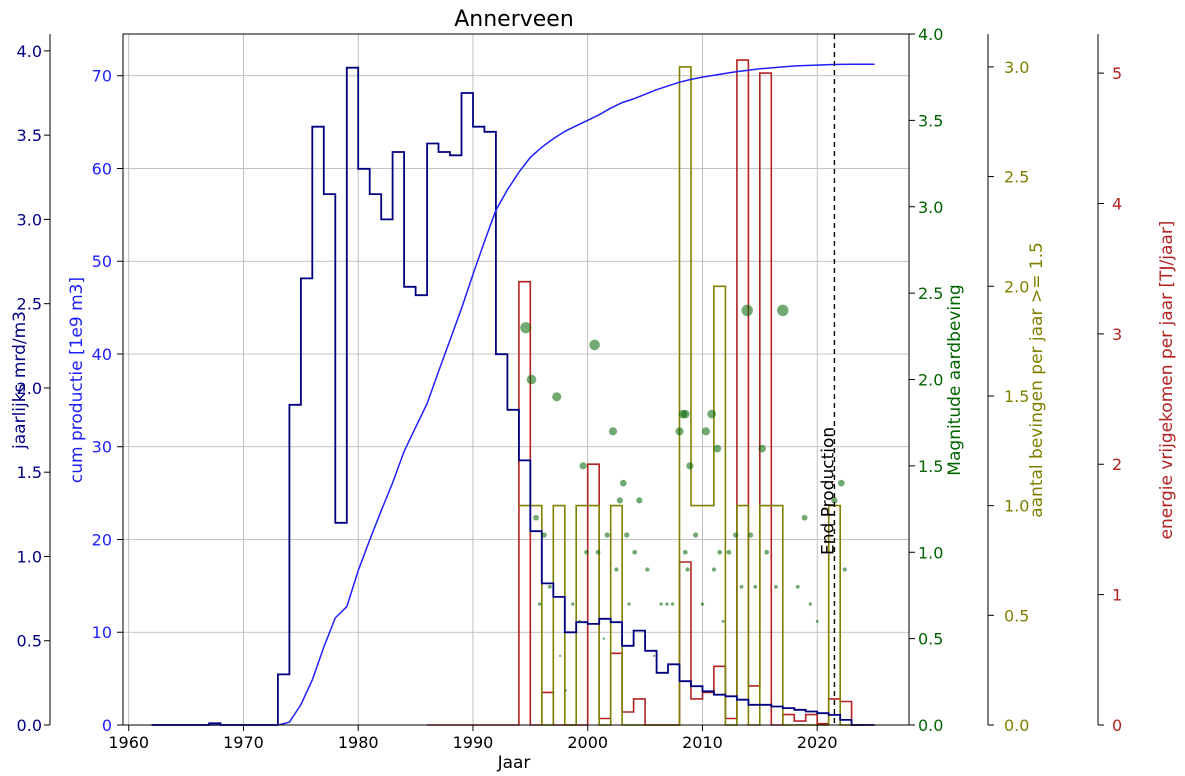 Image resolution: width=1185 pixels, height=776 pixels. What do you see at coordinates (102, 354) in the screenshot?
I see `cumulative-tick-label-4: 40` at bounding box center [102, 354].